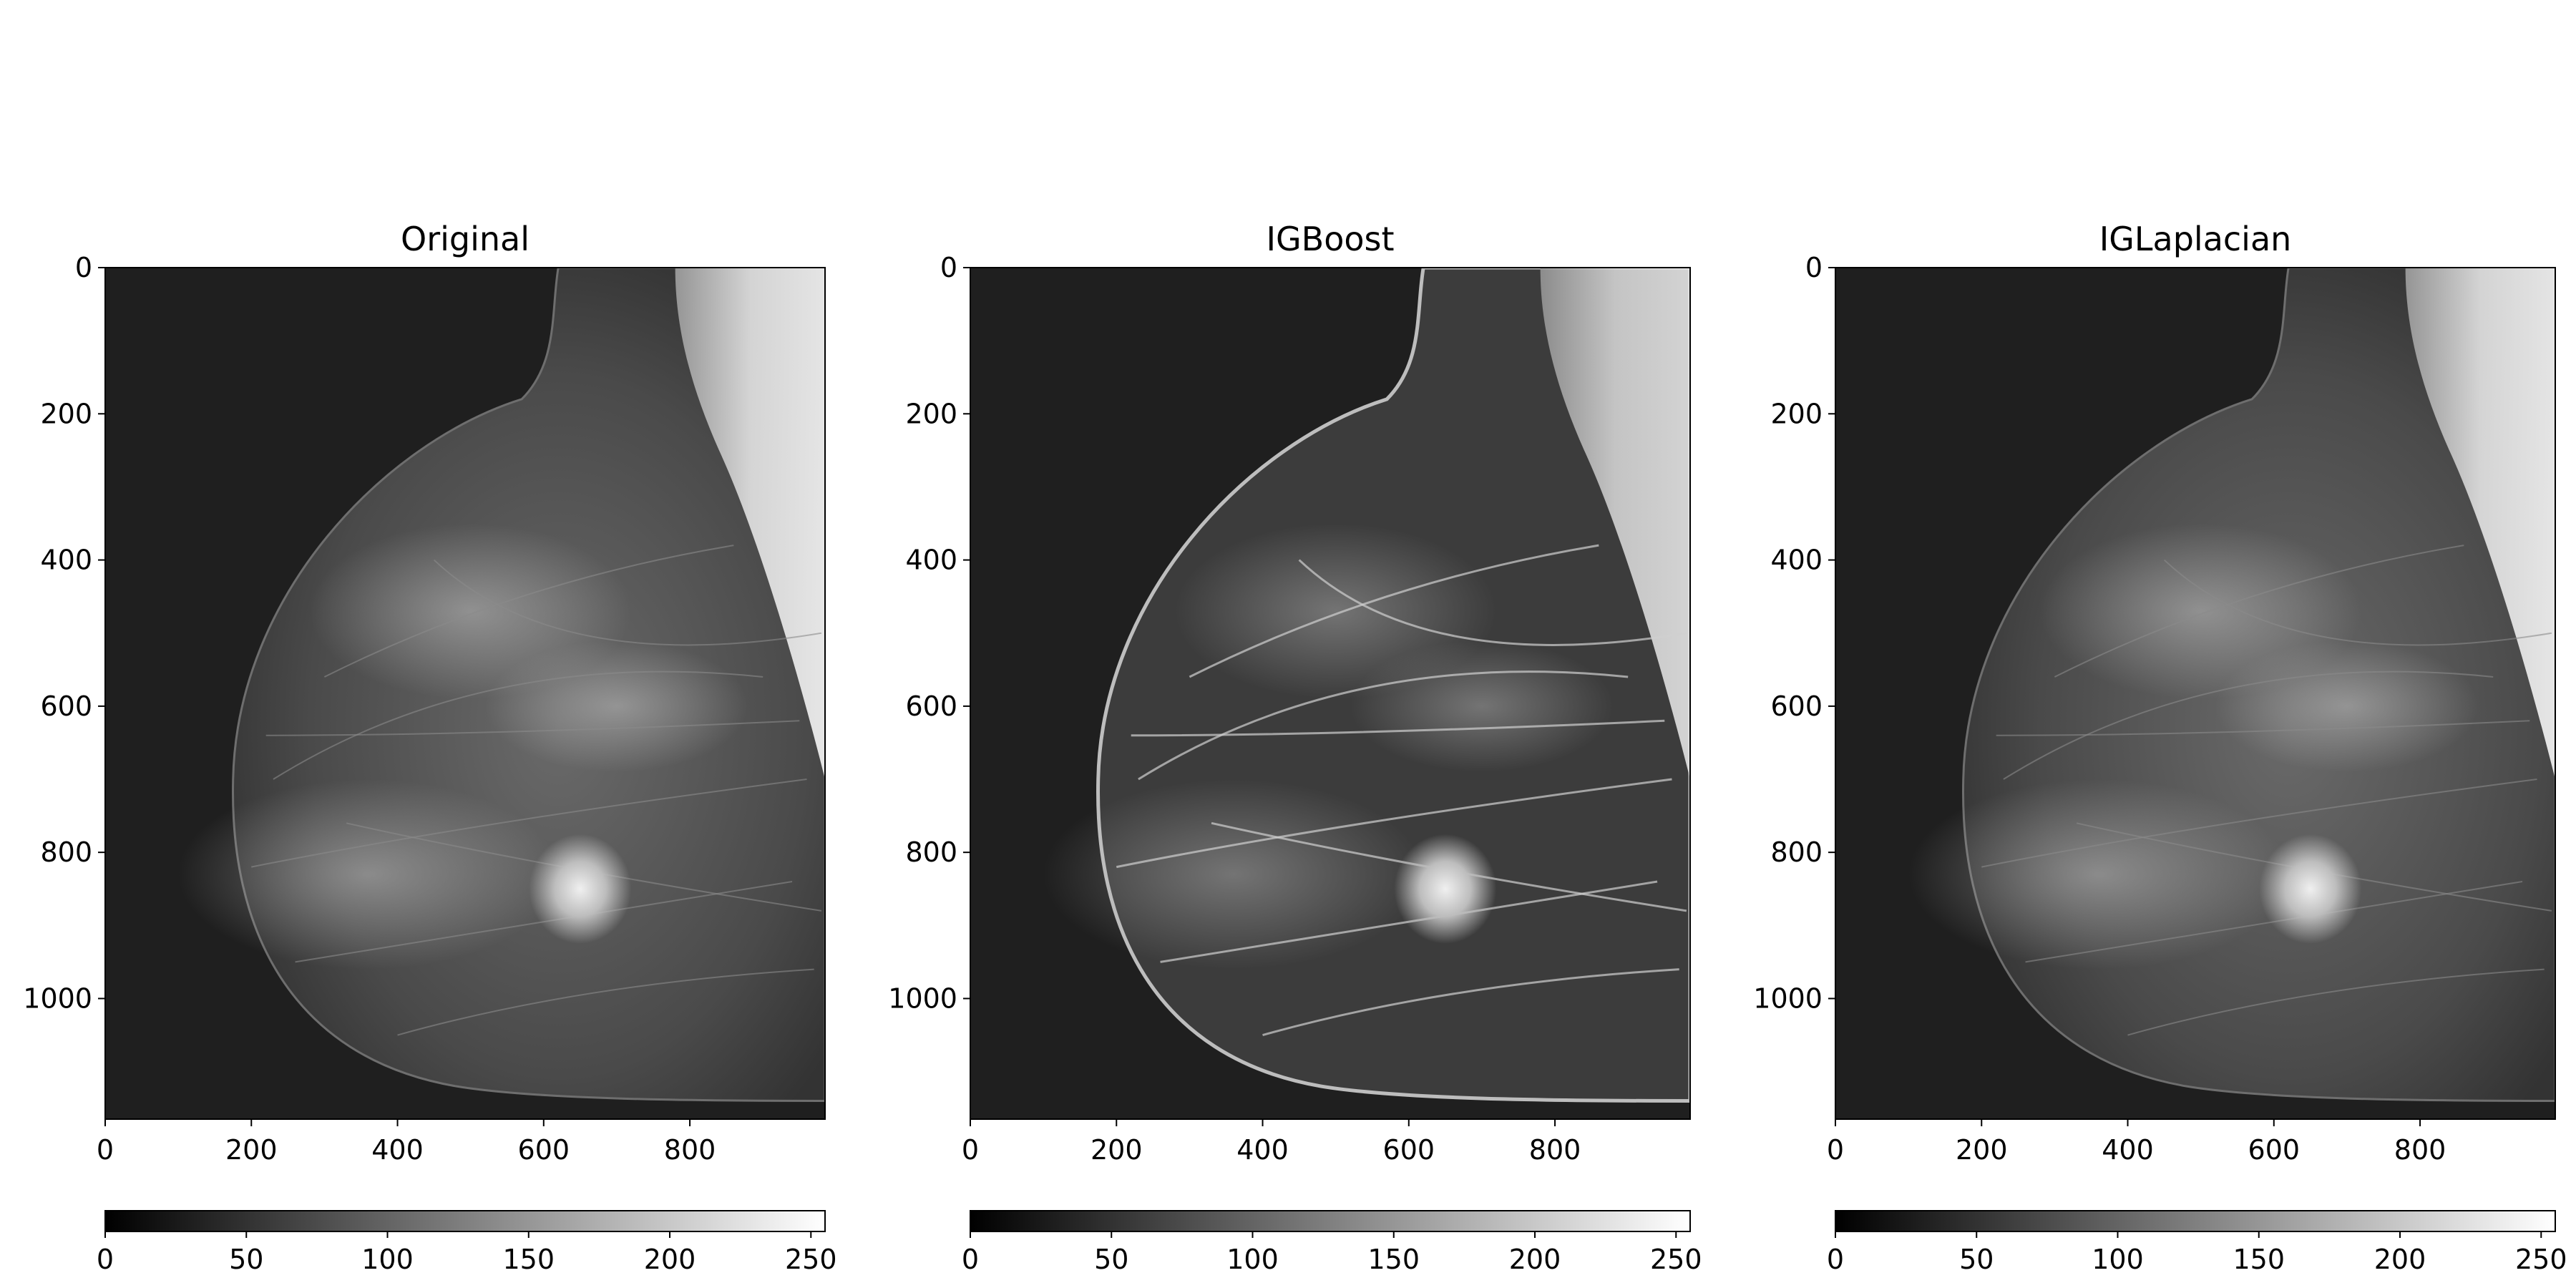 This screenshot has width=2576, height=1288. What do you see at coordinates (1330, 239) in the screenshot?
I see `panel-title: IGBoost` at bounding box center [1330, 239].